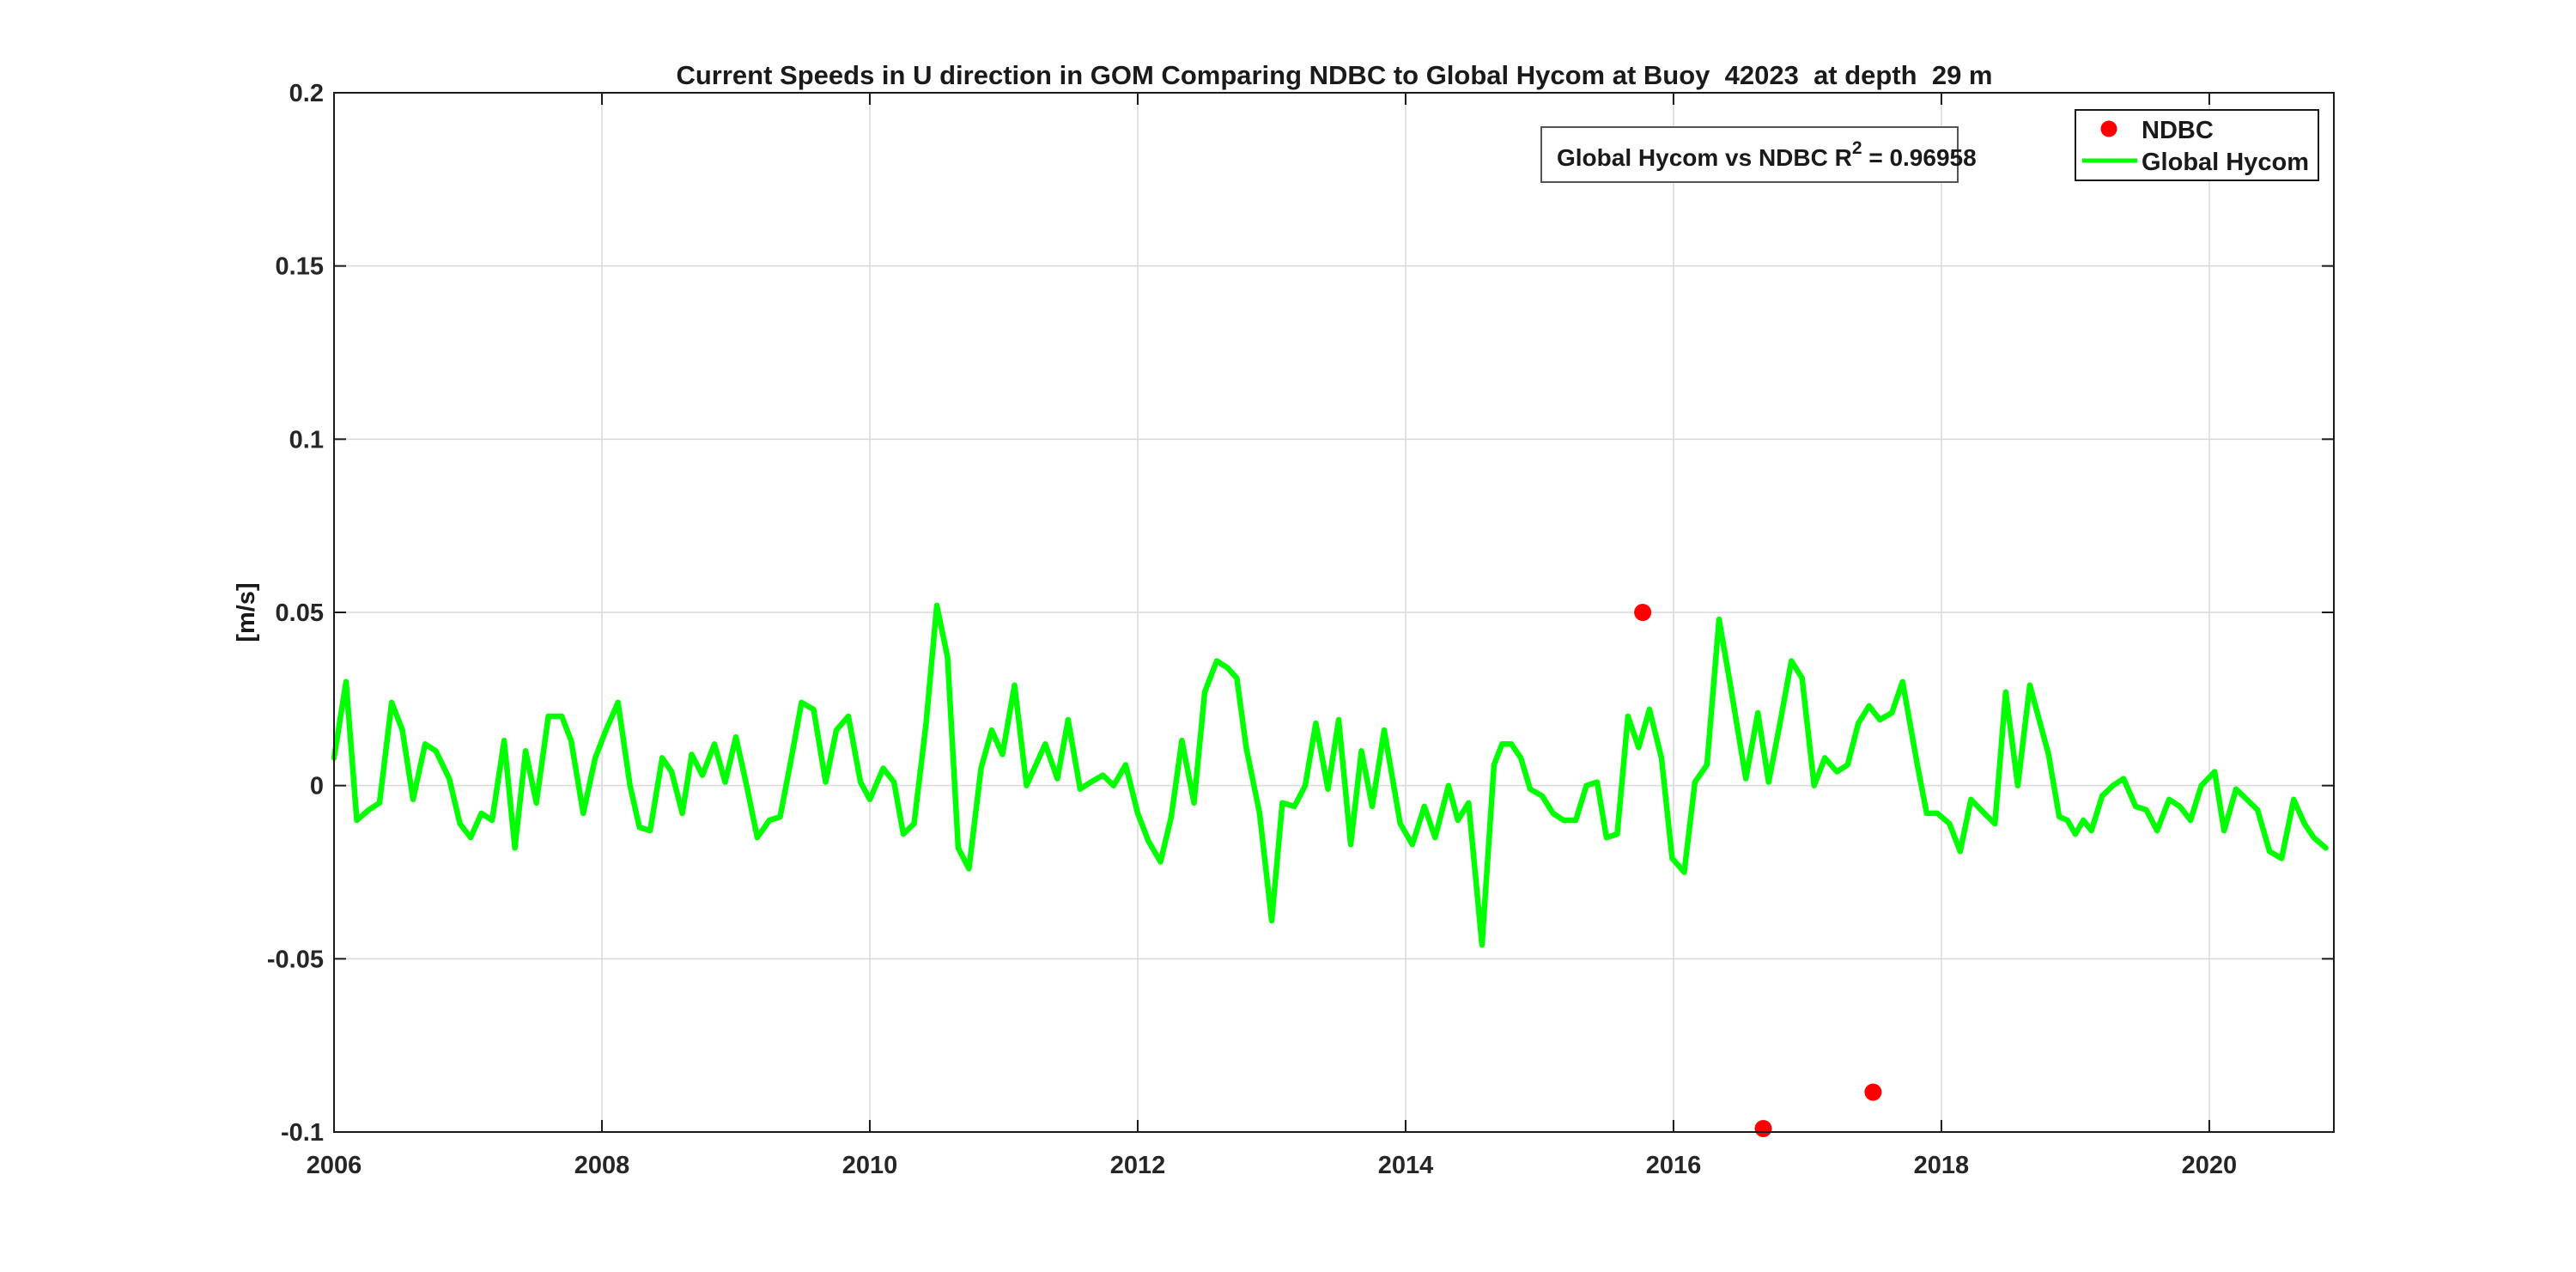  What do you see at coordinates (1919, 157) in the screenshot?
I see `r2-text-suffix: = 0.96958` at bounding box center [1919, 157].